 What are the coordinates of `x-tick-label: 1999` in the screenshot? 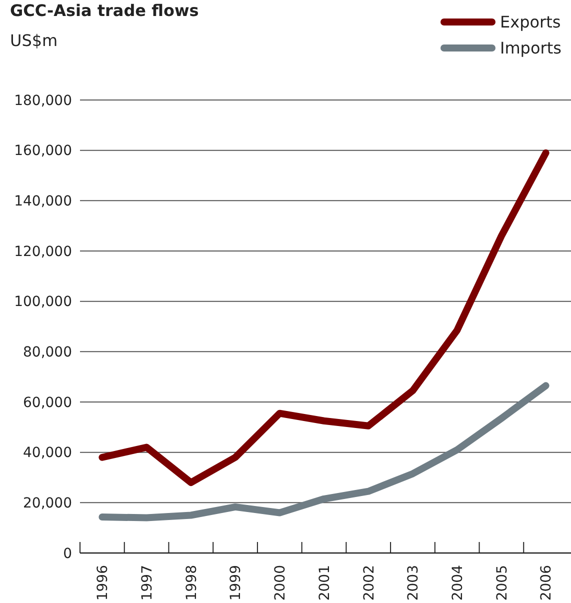 It's located at (236, 583).